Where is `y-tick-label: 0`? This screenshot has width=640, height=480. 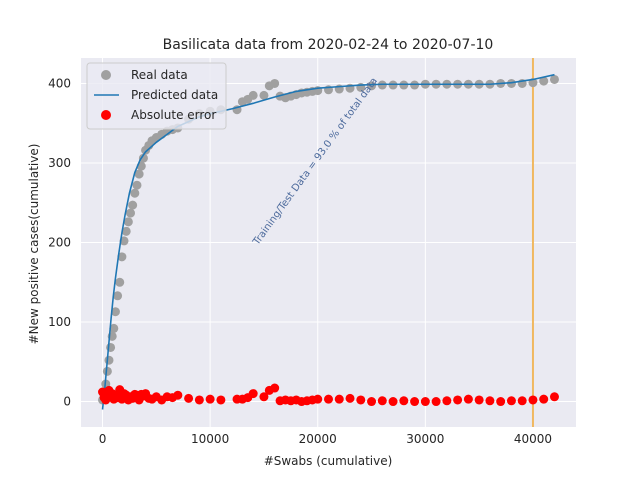
y-tick-label: 0 is located at coordinates (67, 402).